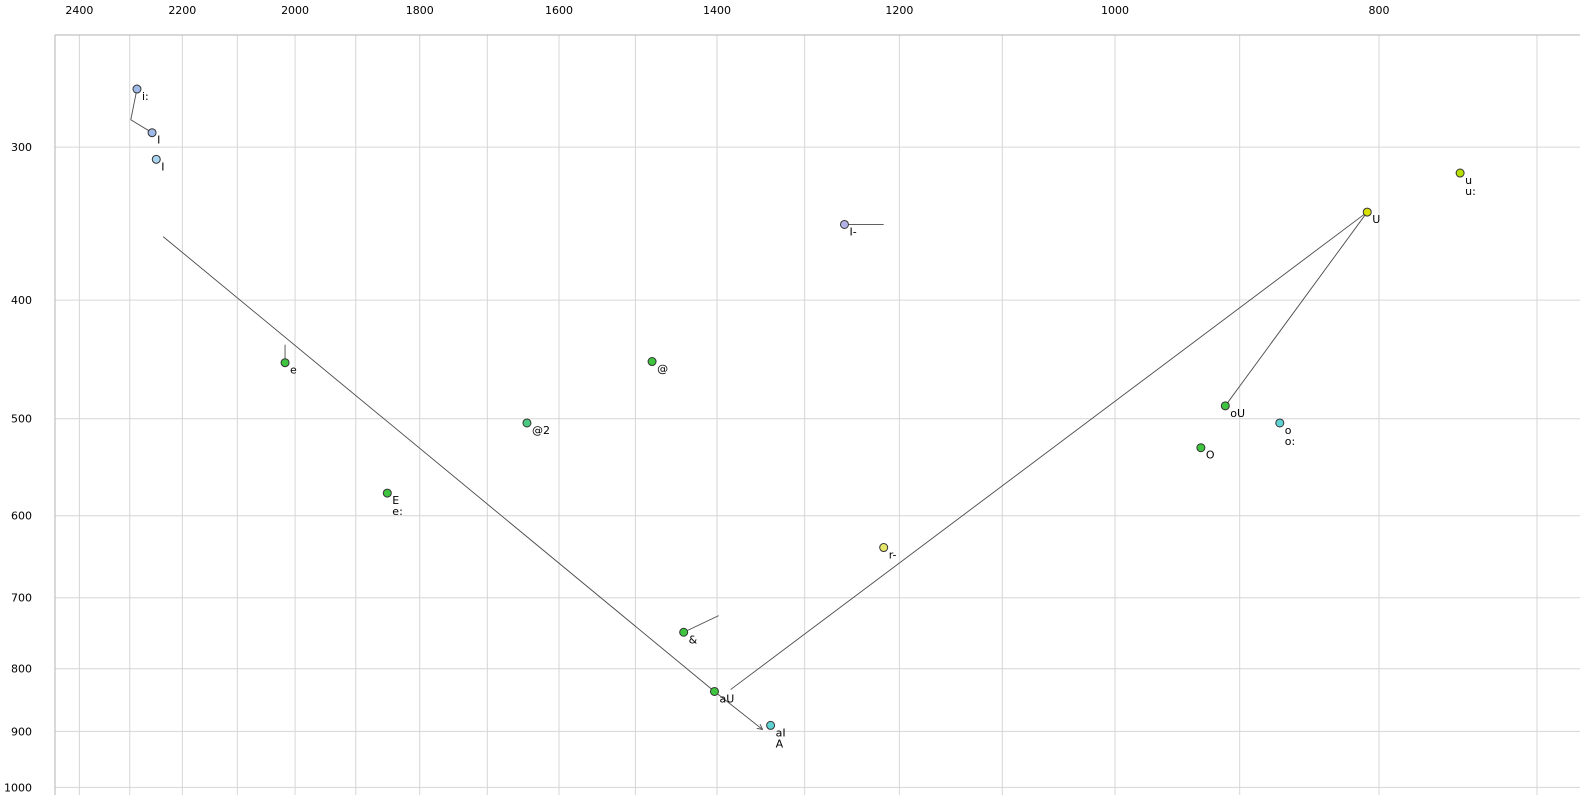  What do you see at coordinates (295, 10) in the screenshot?
I see `x-tick-label: 2000` at bounding box center [295, 10].